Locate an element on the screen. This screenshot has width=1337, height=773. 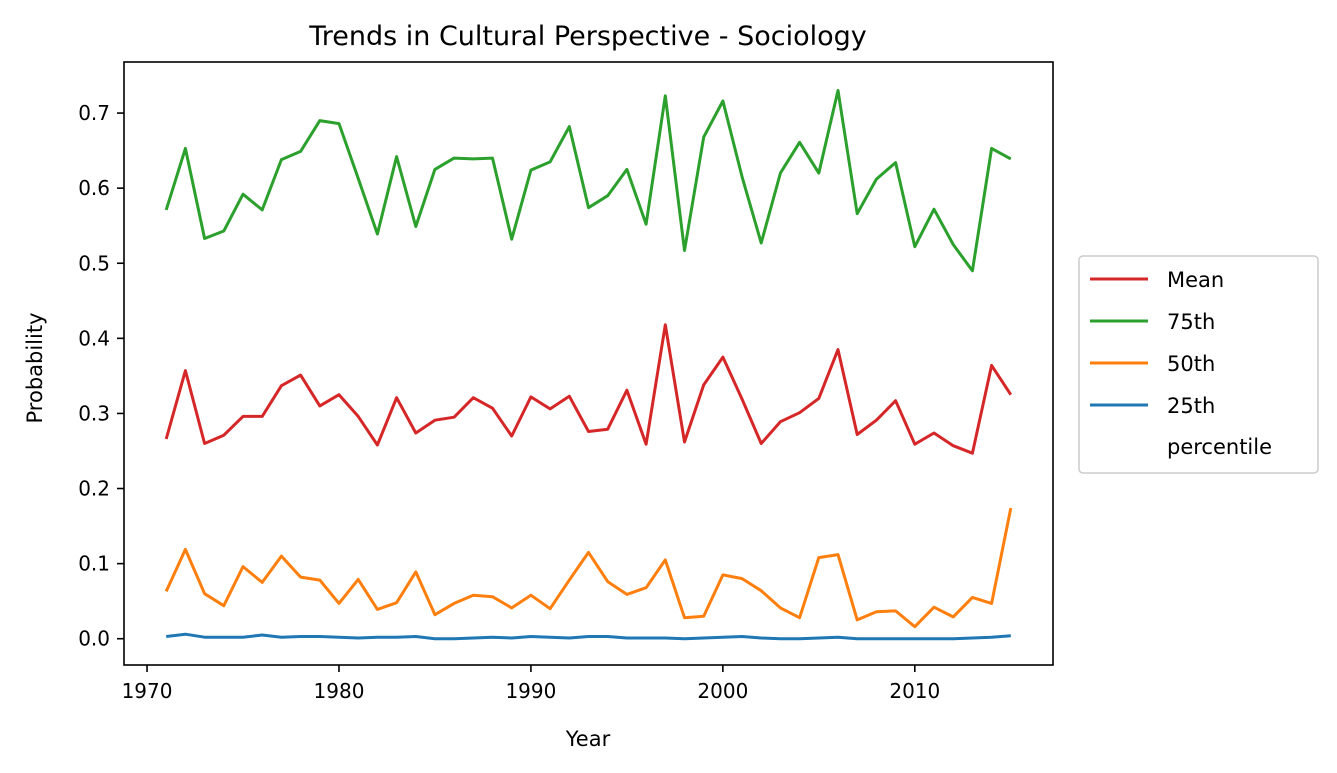
y-tick-label: 0.0 is located at coordinates (94, 639).